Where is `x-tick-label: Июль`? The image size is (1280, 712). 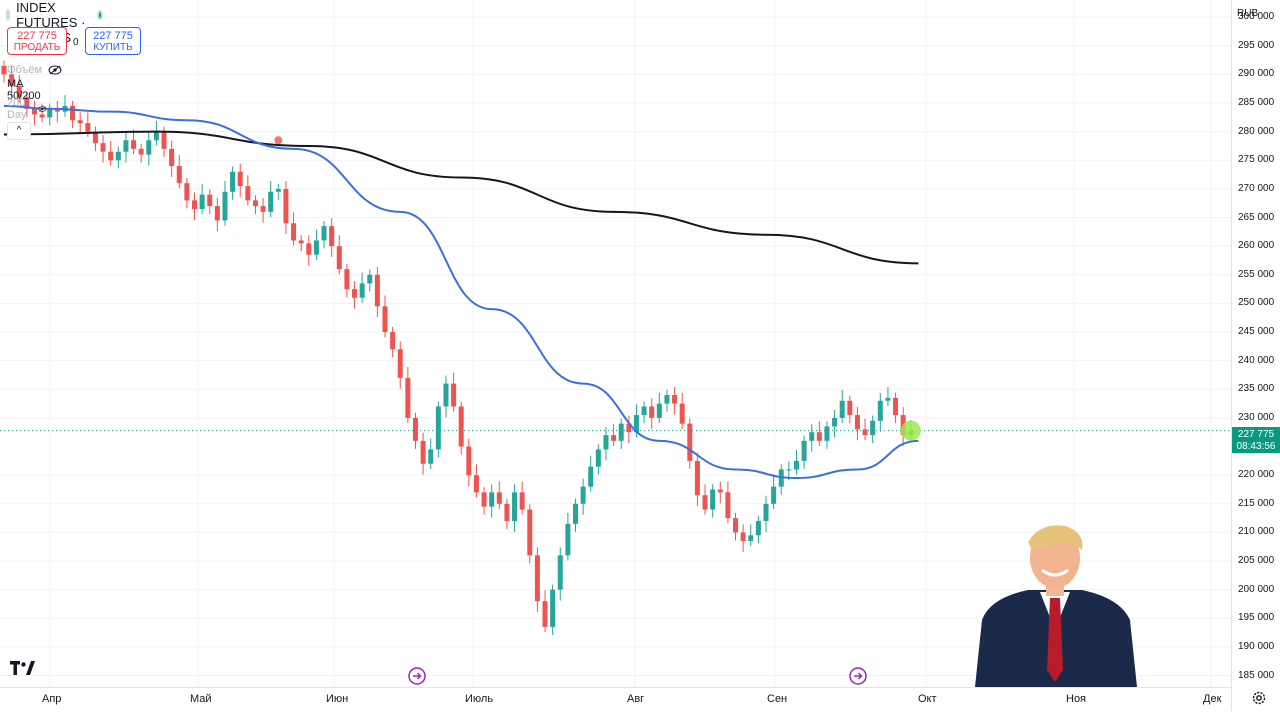
x-tick-label: Июль is located at coordinates (479, 699).